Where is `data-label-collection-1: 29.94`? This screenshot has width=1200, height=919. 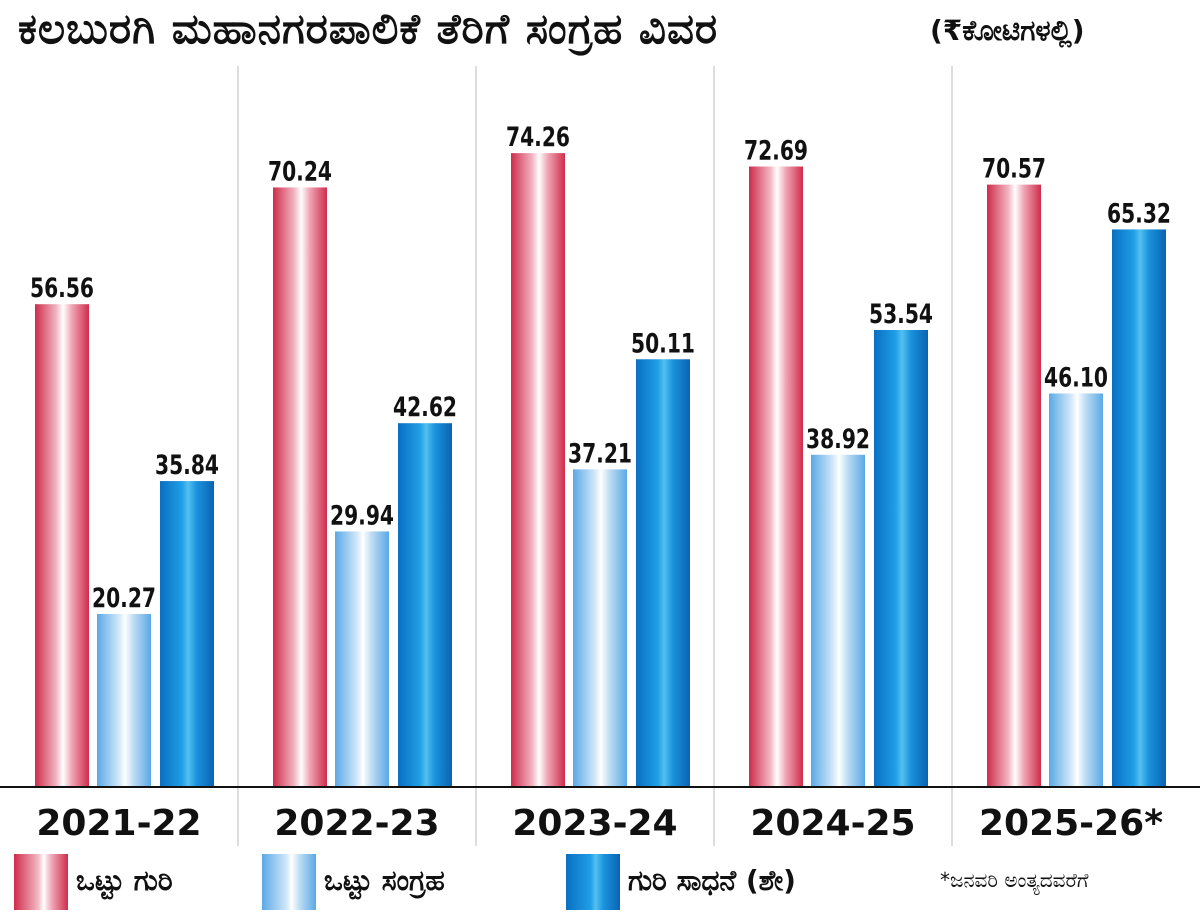 data-label-collection-1: 29.94 is located at coordinates (362, 515).